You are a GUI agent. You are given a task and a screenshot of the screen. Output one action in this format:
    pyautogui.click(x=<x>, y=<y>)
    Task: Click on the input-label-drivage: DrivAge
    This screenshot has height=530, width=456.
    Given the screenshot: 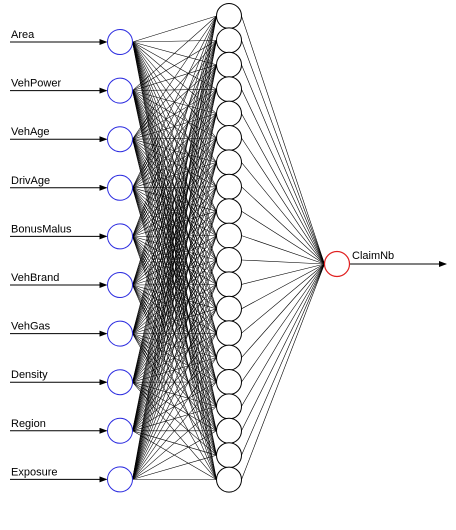 What is the action you would take?
    pyautogui.click(x=30, y=181)
    